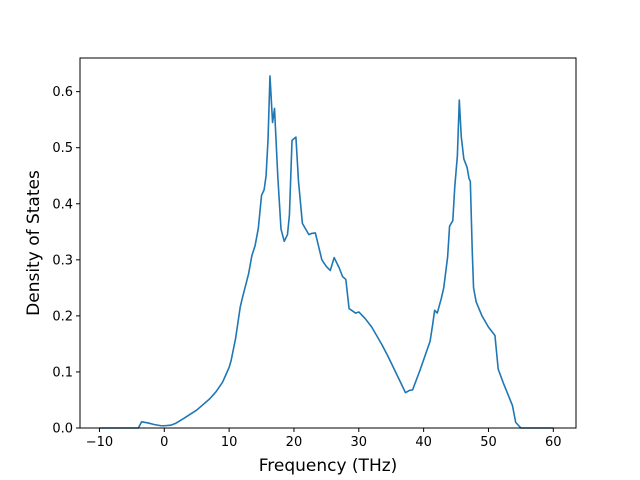  I want to click on x-tick-label: −10, so click(99, 442).